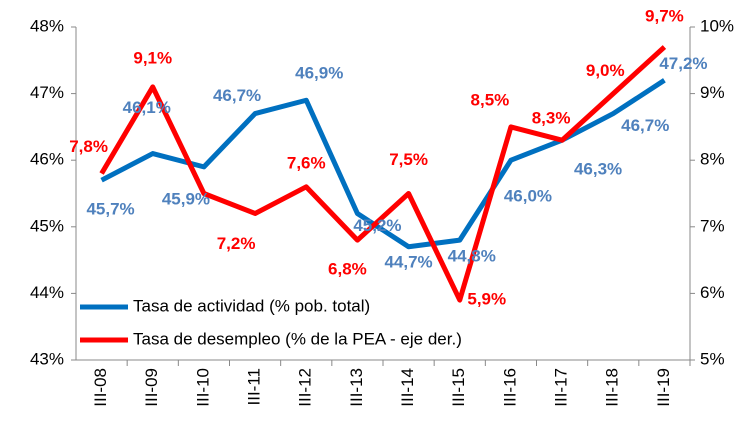  What do you see at coordinates (251, 305) in the screenshot?
I see `legend-label: Tasa de actividad (% pob. total)` at bounding box center [251, 305].